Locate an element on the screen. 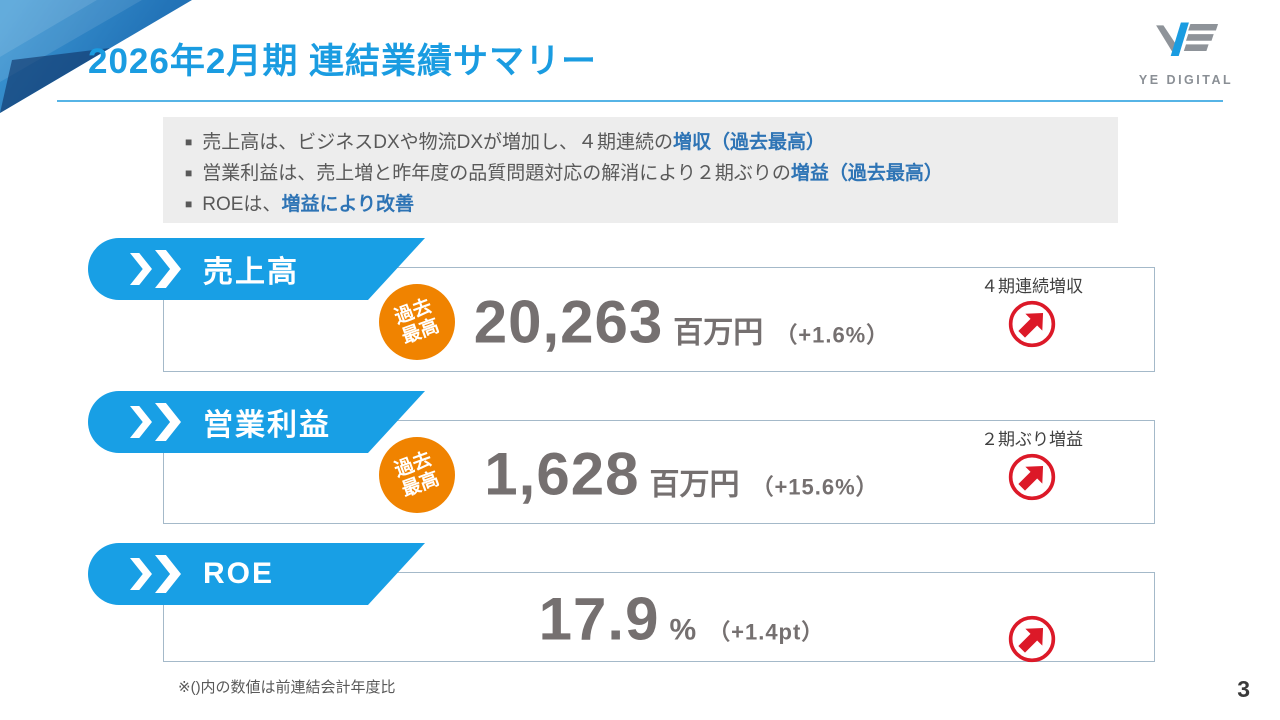 The height and width of the screenshot is (720, 1280). ye-digital-logo-icon is located at coordinates (1187, 39).